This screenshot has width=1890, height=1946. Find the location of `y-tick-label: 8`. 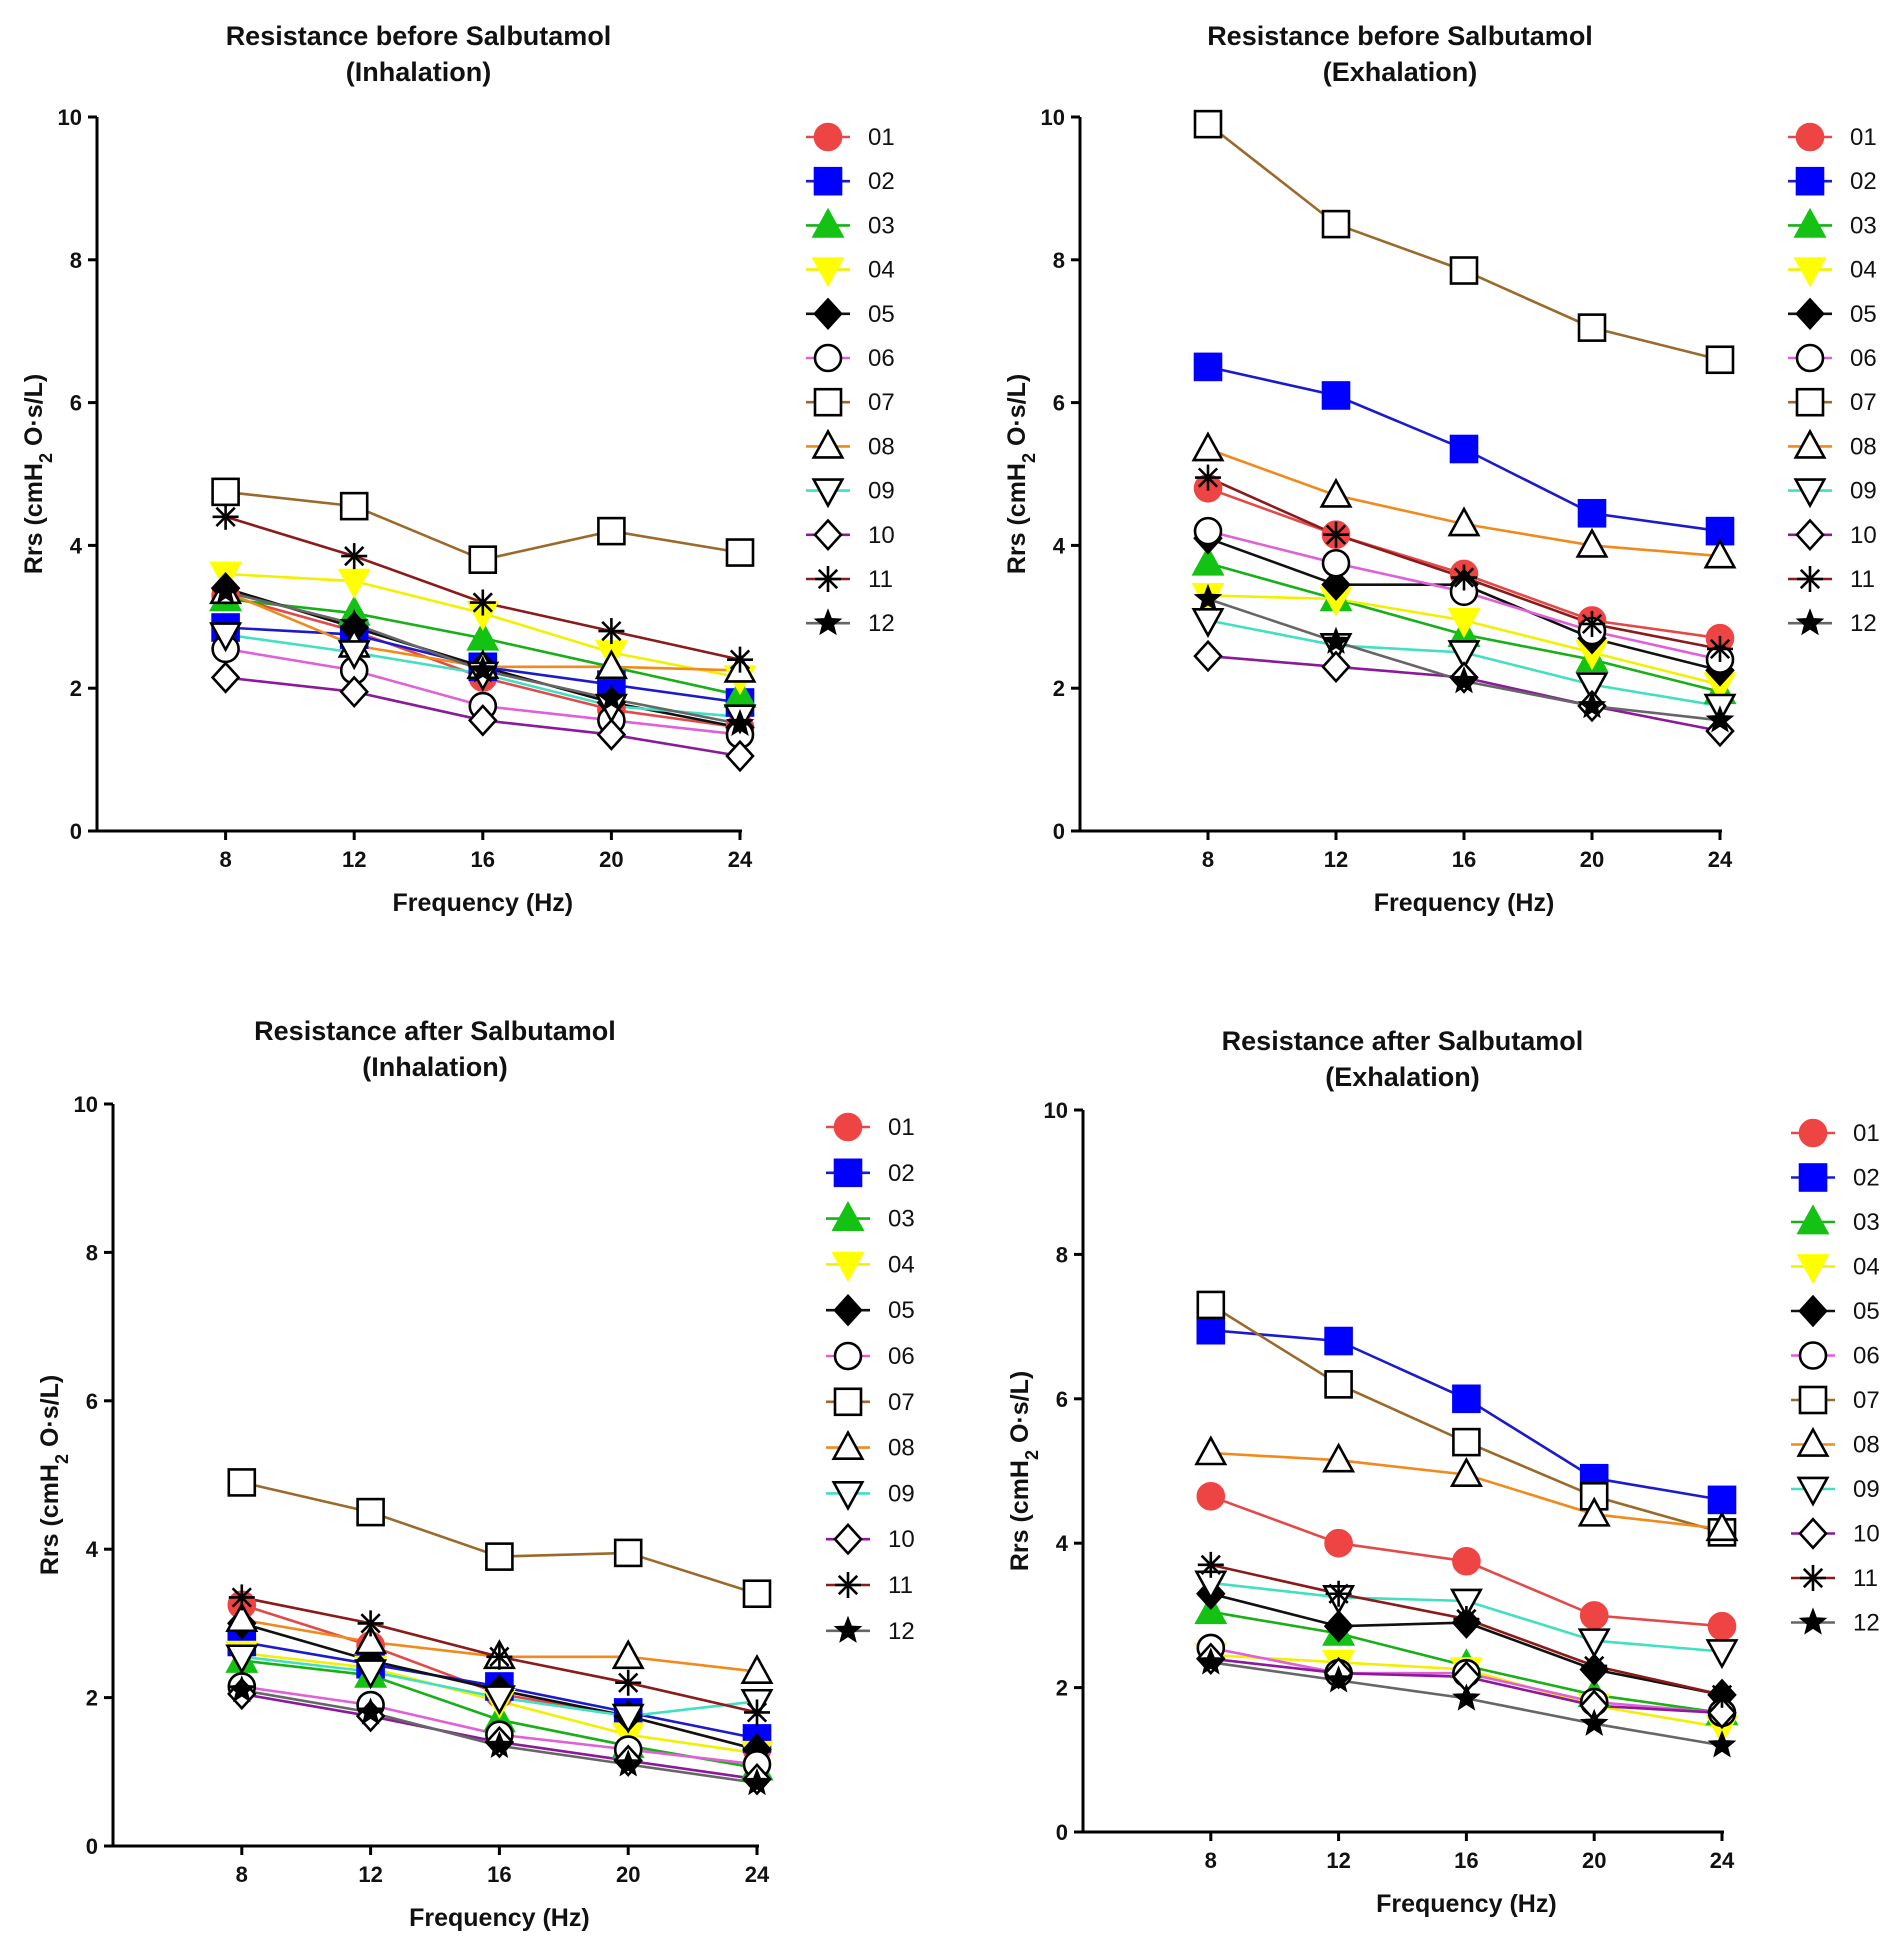

y-tick-label: 8 is located at coordinates (1062, 1254).